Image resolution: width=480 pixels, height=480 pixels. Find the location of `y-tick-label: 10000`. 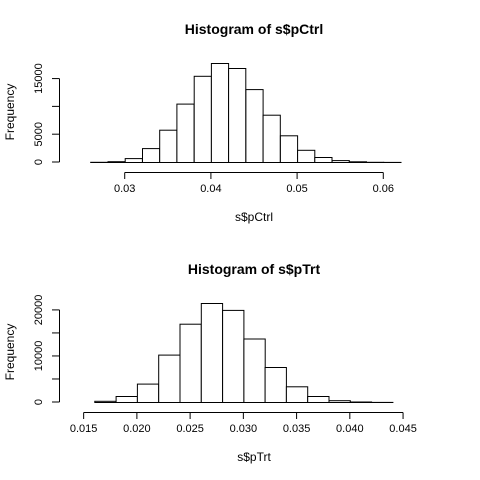

y-tick-label: 10000 is located at coordinates (39, 356).